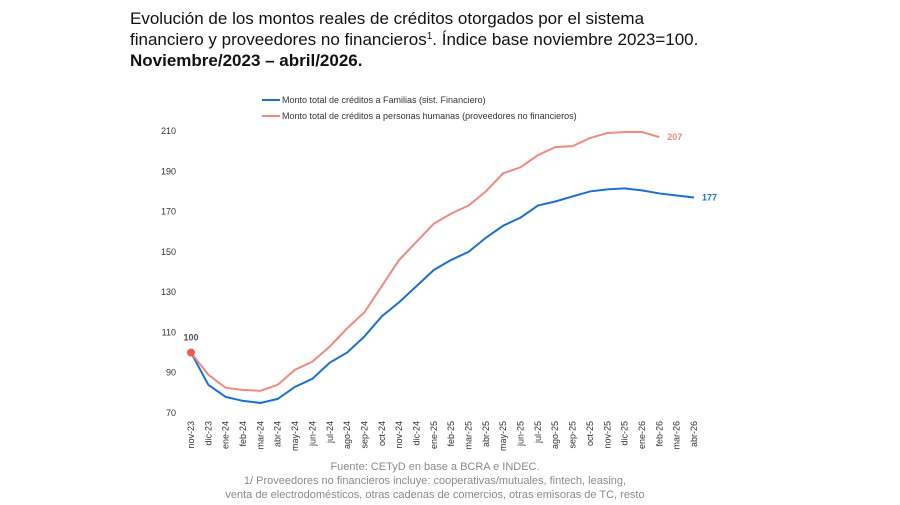 Image resolution: width=900 pixels, height=505 pixels. I want to click on x-tick-label: sep-25, so click(573, 435).